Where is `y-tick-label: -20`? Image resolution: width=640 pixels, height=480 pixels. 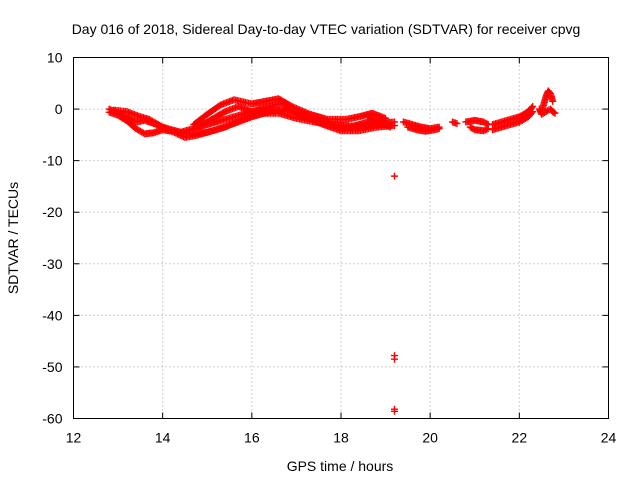
y-tick-label: -20 is located at coordinates (52, 212).